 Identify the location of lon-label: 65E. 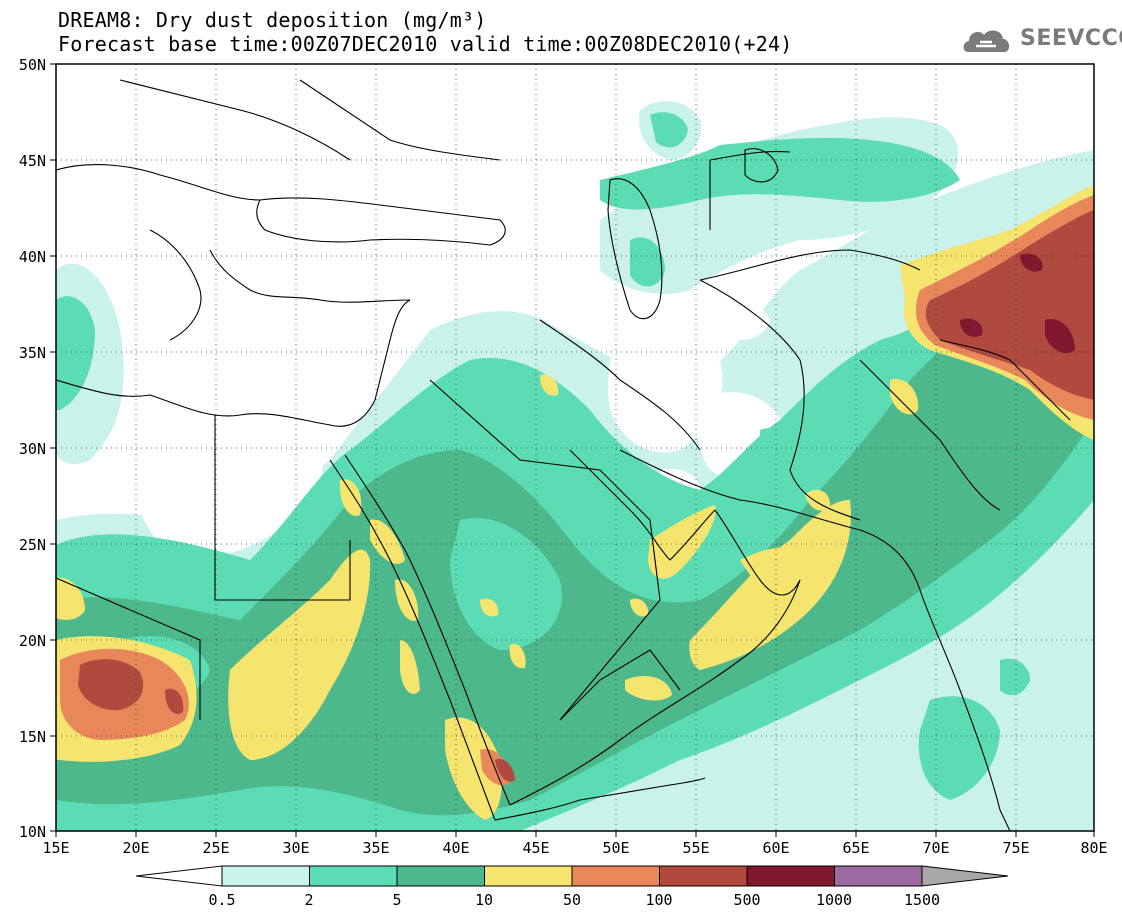
(855, 848).